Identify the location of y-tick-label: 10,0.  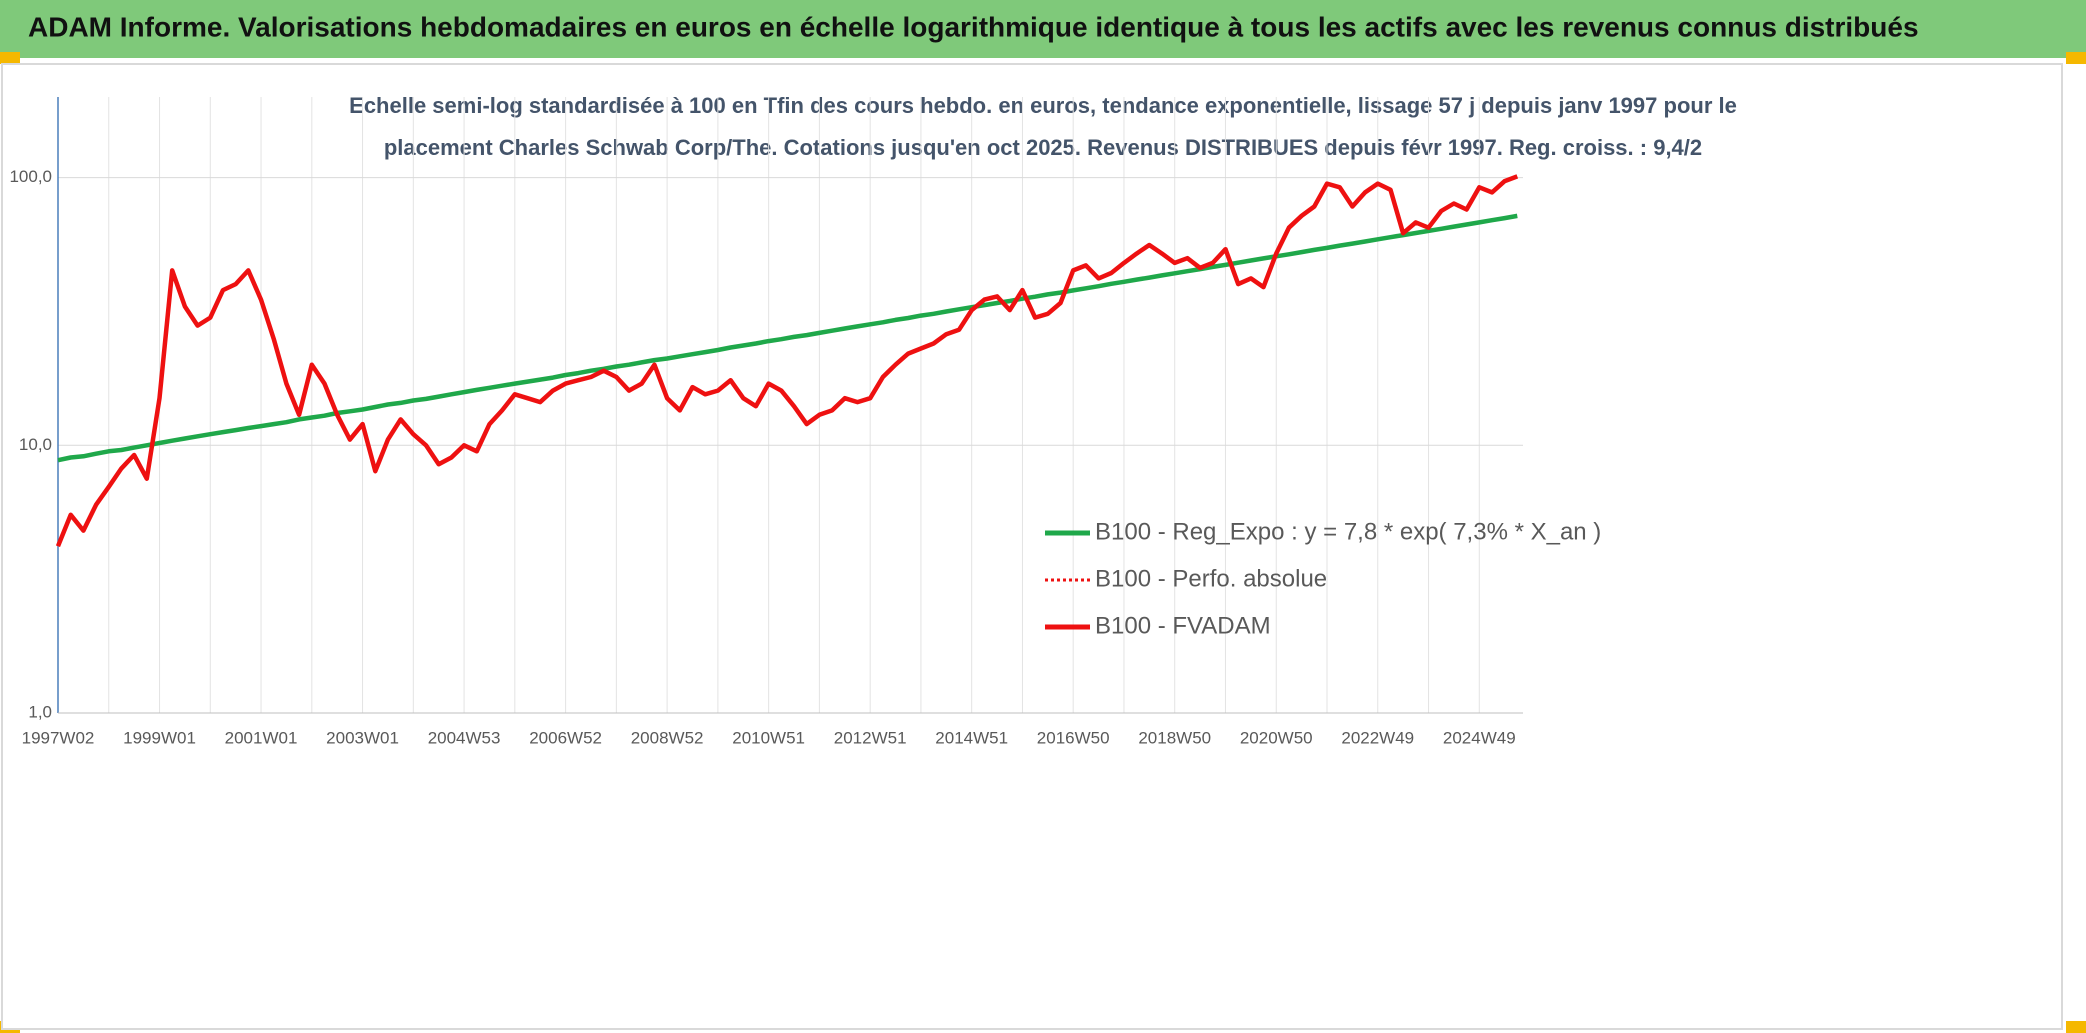
(35, 444).